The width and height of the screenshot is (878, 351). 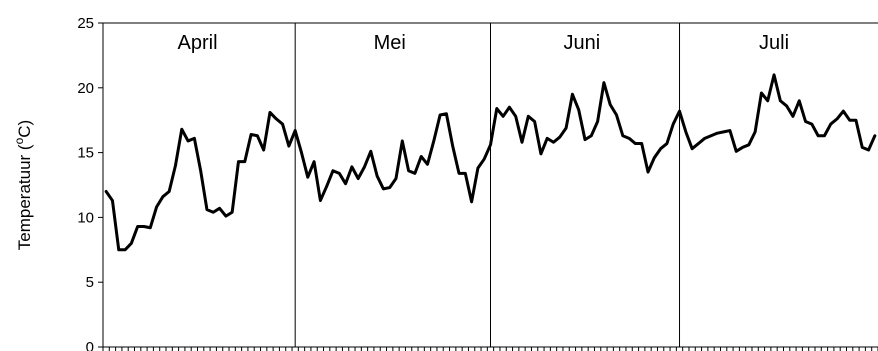 What do you see at coordinates (484, 43) in the screenshot?
I see `month-labels: April Mei Juni Juli` at bounding box center [484, 43].